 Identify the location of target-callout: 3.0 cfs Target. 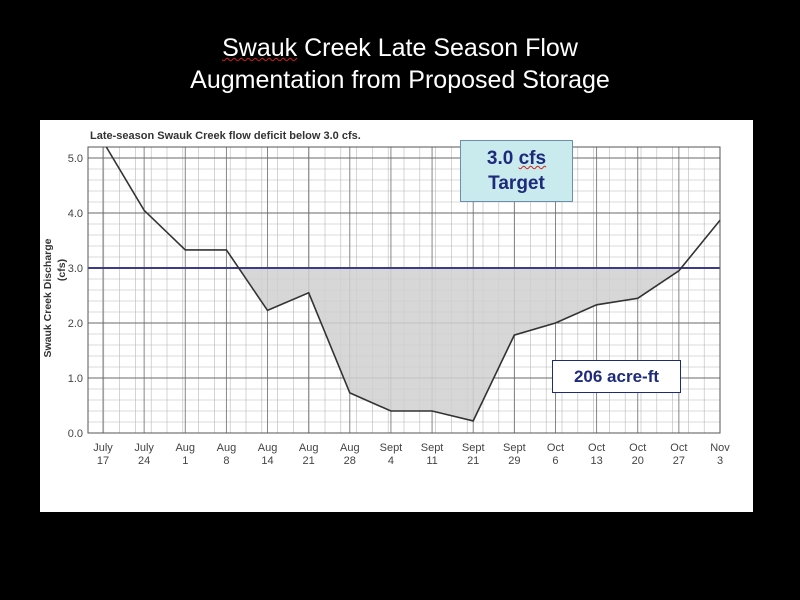
(516, 171).